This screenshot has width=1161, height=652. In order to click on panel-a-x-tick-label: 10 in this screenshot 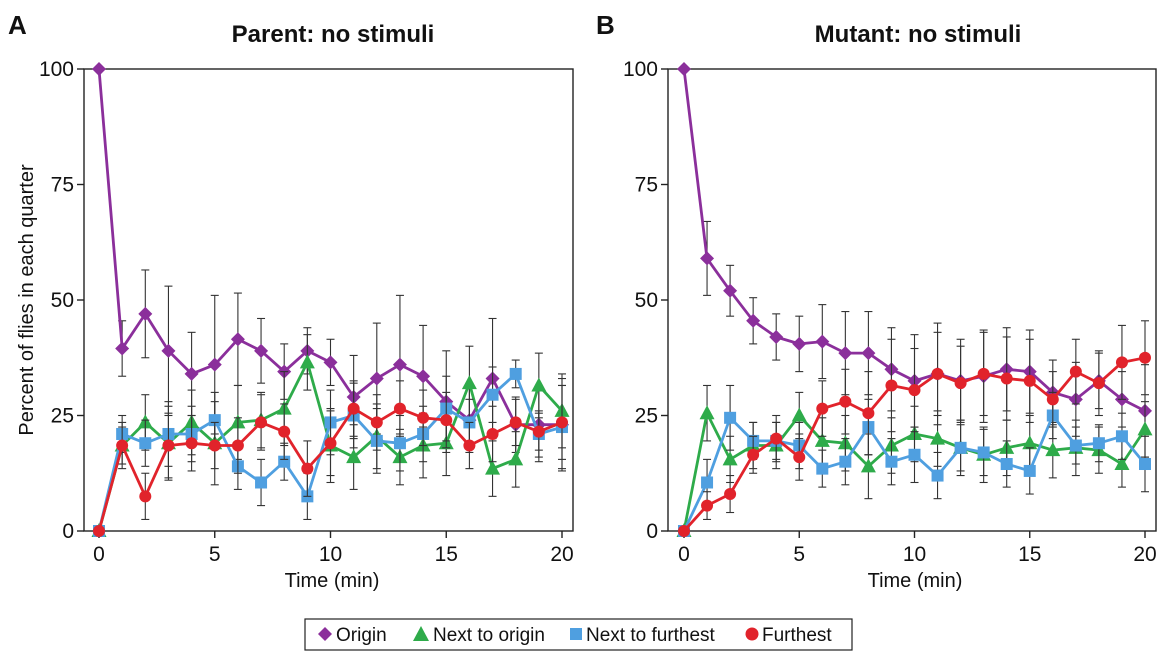, I will do `click(330, 554)`.